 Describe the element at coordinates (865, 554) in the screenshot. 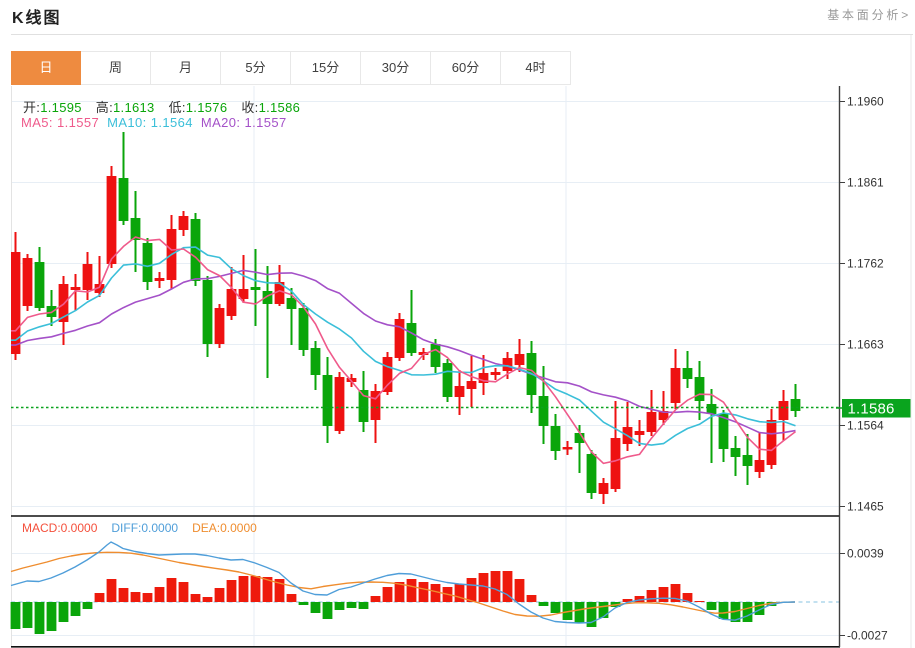

I see `svg-text: 0.0039` at that location.